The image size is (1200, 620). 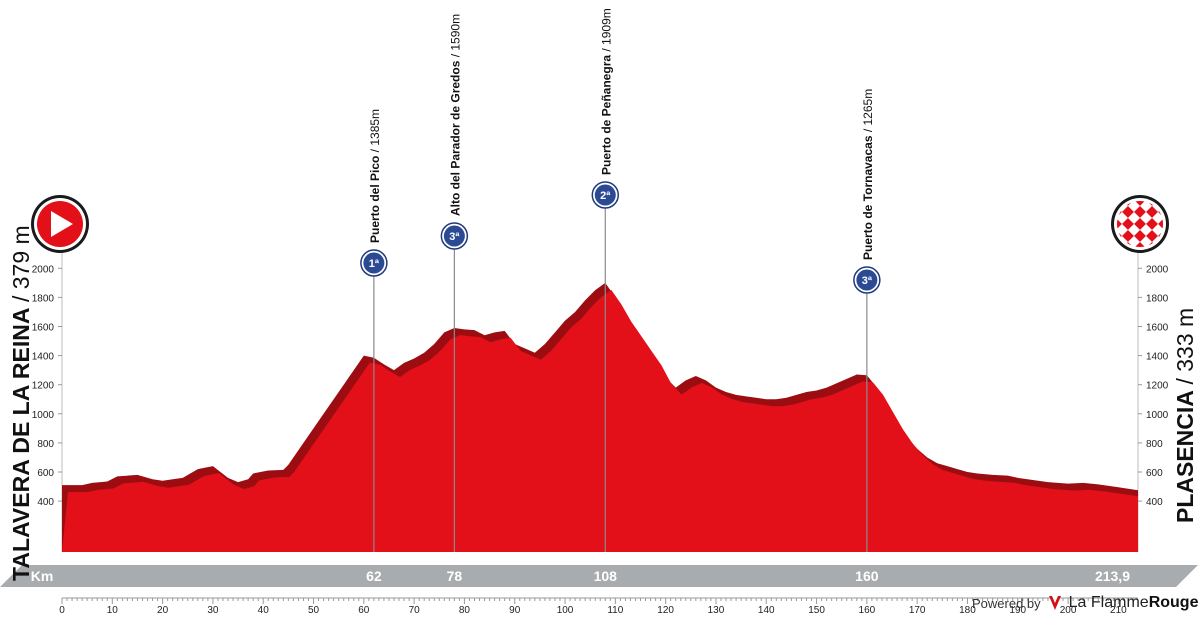 I want to click on km-marker-label: 160, so click(x=867, y=576).